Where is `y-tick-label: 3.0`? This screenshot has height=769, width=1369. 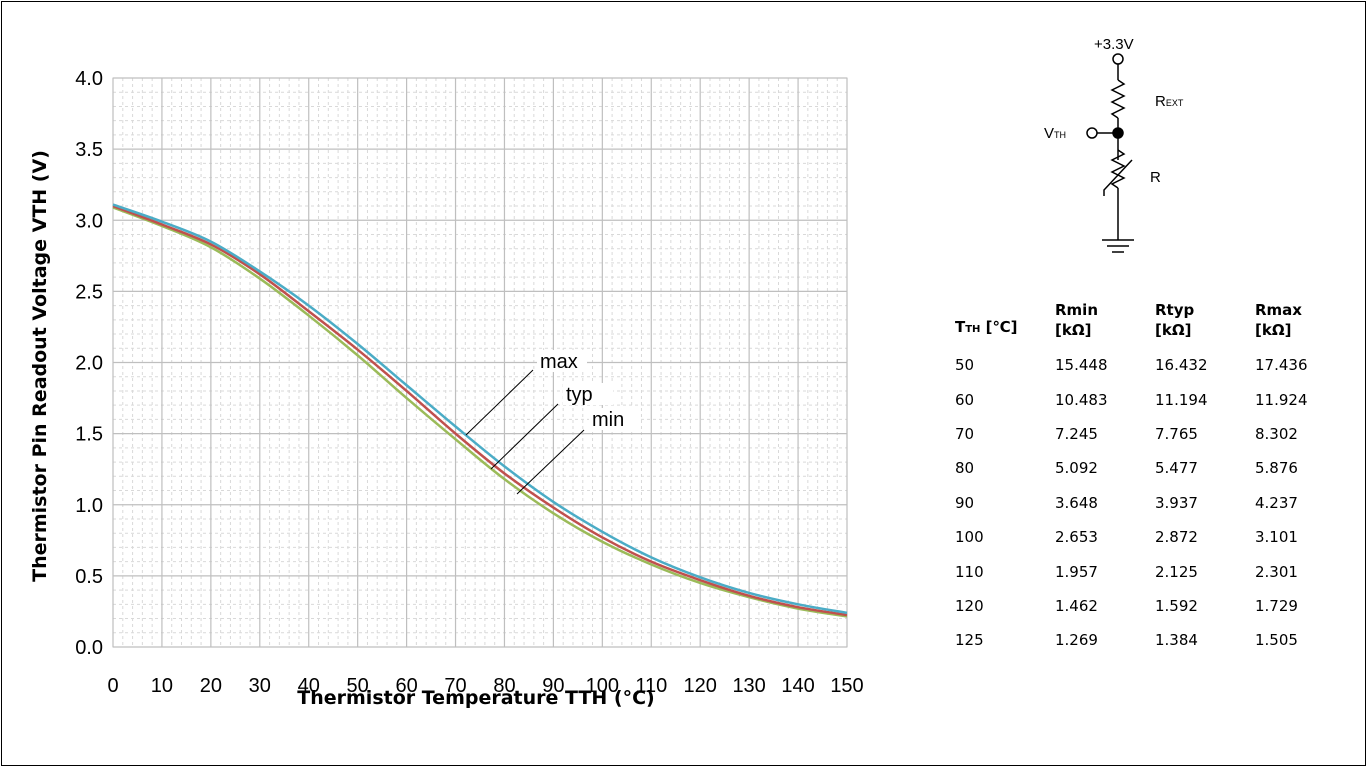 y-tick-label: 3.0 is located at coordinates (89, 221).